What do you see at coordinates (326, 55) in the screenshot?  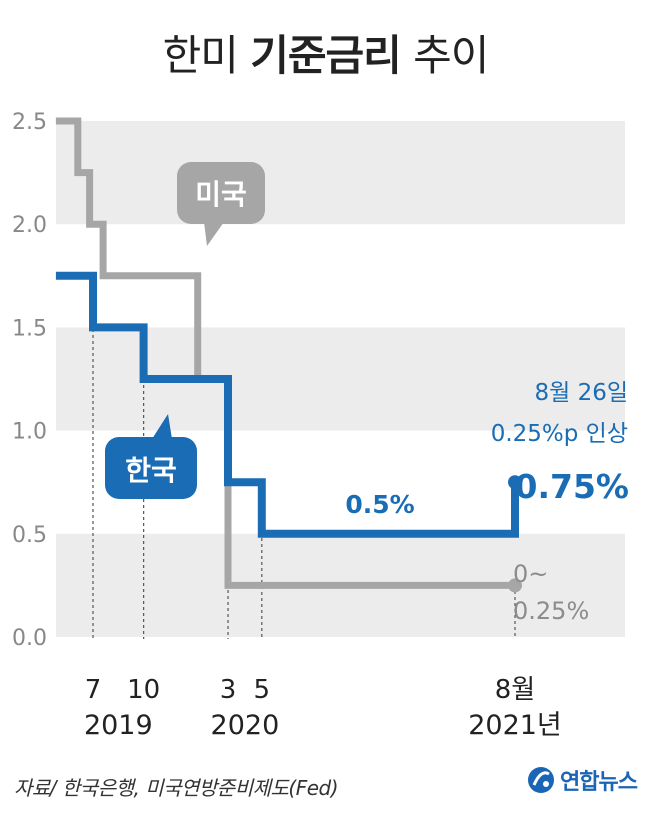 I see `chart-title: 한미 기준금리 추이` at bounding box center [326, 55].